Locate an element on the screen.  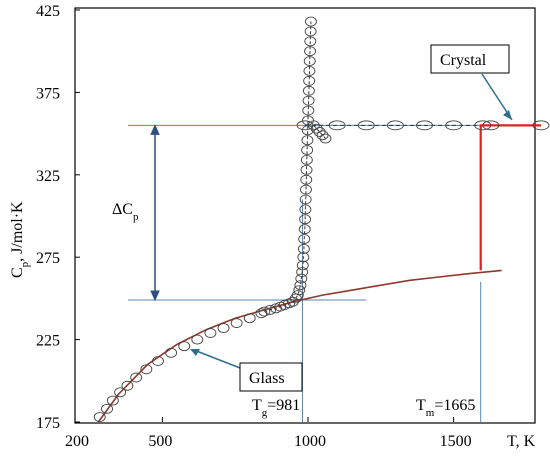
tm-label: Tm=1665 is located at coordinates (445, 408).